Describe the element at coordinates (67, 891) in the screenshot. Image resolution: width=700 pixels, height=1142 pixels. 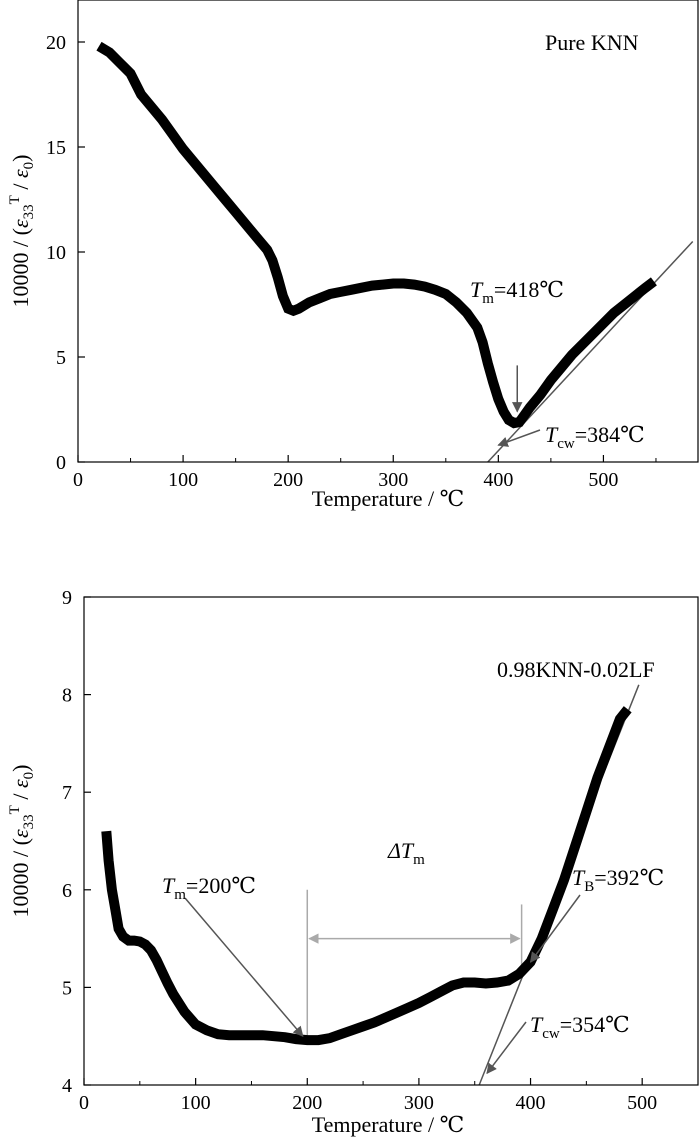
I see `y-tick-label: 6` at that location.